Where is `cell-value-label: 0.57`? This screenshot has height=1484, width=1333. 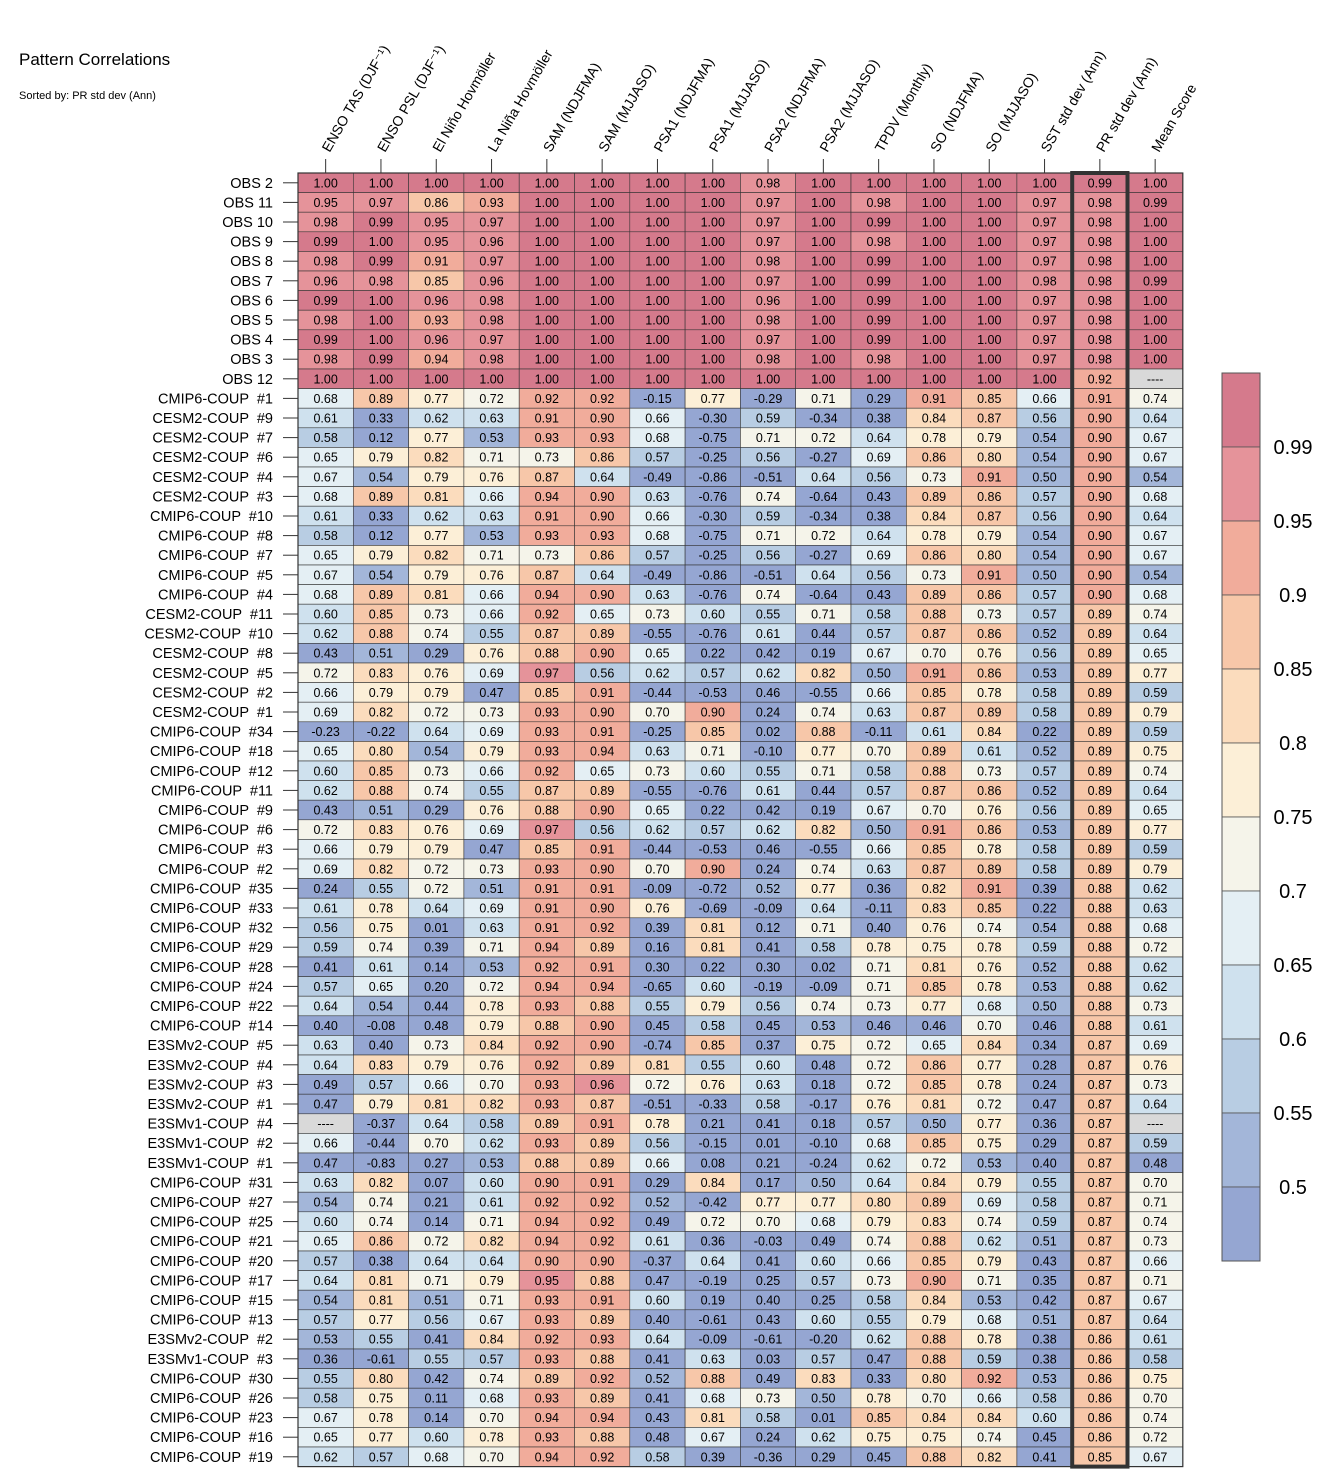
cell-value-label: 0.57 is located at coordinates (713, 673).